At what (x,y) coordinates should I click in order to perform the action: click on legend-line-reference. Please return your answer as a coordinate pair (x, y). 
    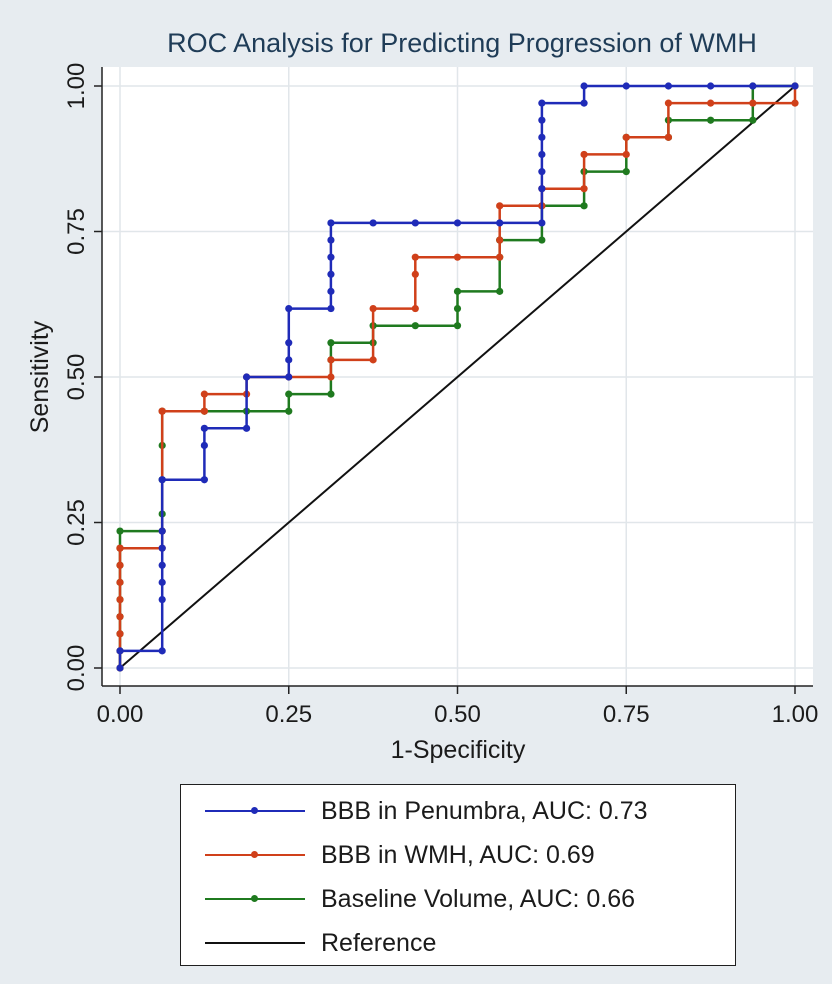
    Looking at the image, I should click on (255, 943).